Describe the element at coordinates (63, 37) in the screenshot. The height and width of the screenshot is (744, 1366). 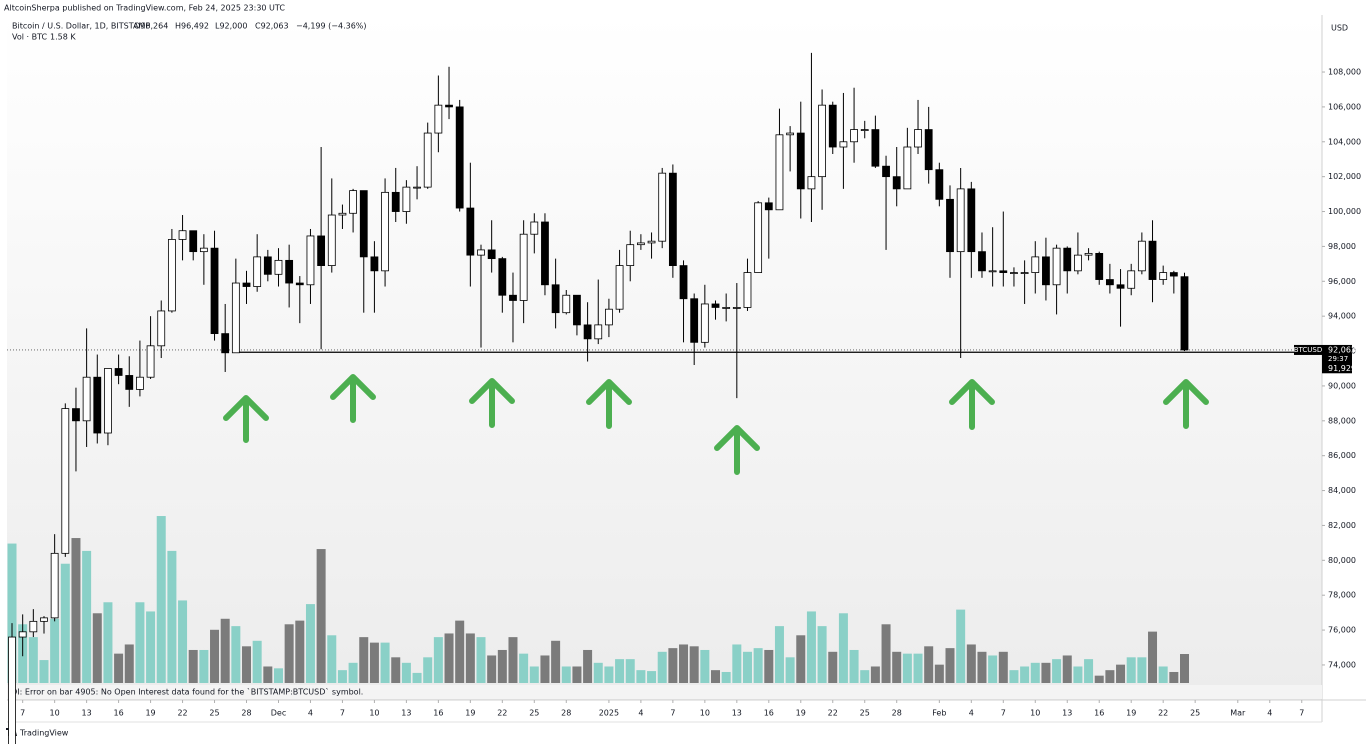
I see `volume-legend-value: 1.58 K` at that location.